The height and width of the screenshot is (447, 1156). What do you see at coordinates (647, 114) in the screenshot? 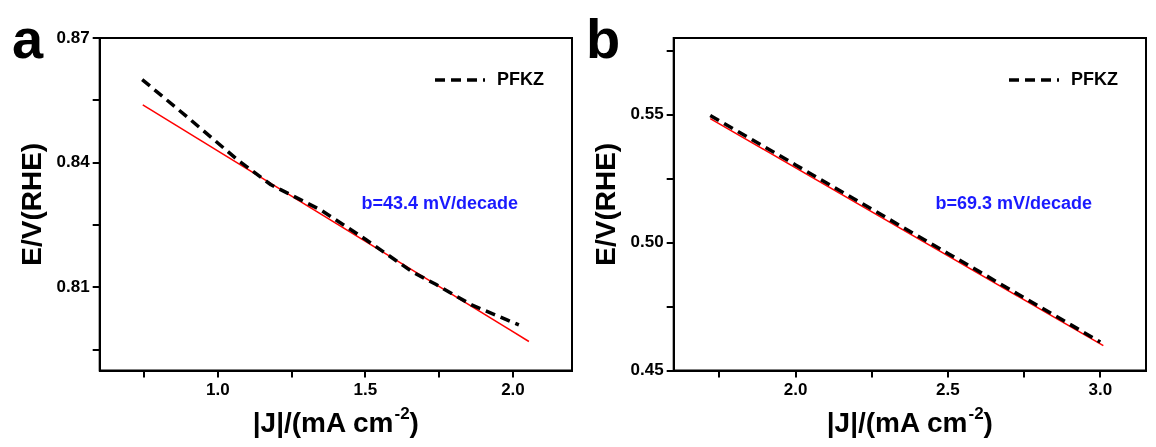
I see `y-tick-label: 0.55` at bounding box center [647, 114].